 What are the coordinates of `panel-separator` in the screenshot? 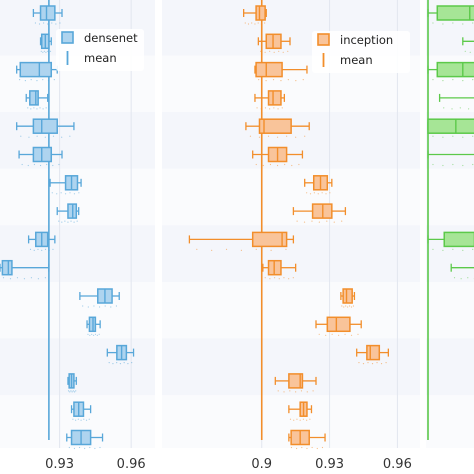 It's located at (158, 237).